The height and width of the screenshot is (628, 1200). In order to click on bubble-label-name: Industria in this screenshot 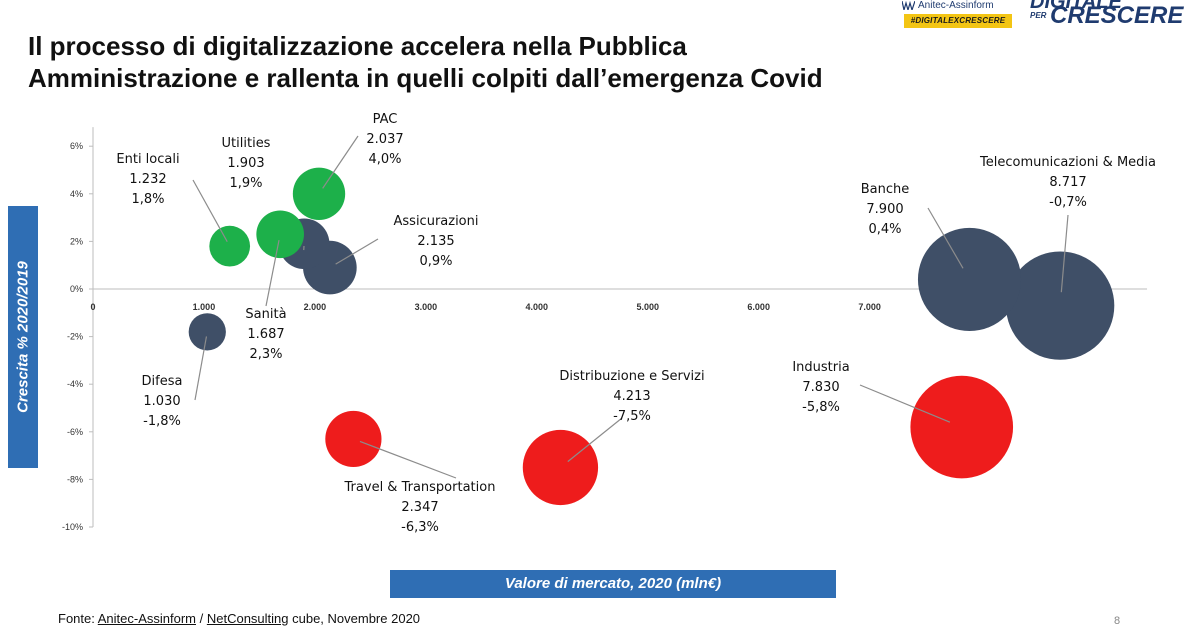, I will do `click(820, 367)`.